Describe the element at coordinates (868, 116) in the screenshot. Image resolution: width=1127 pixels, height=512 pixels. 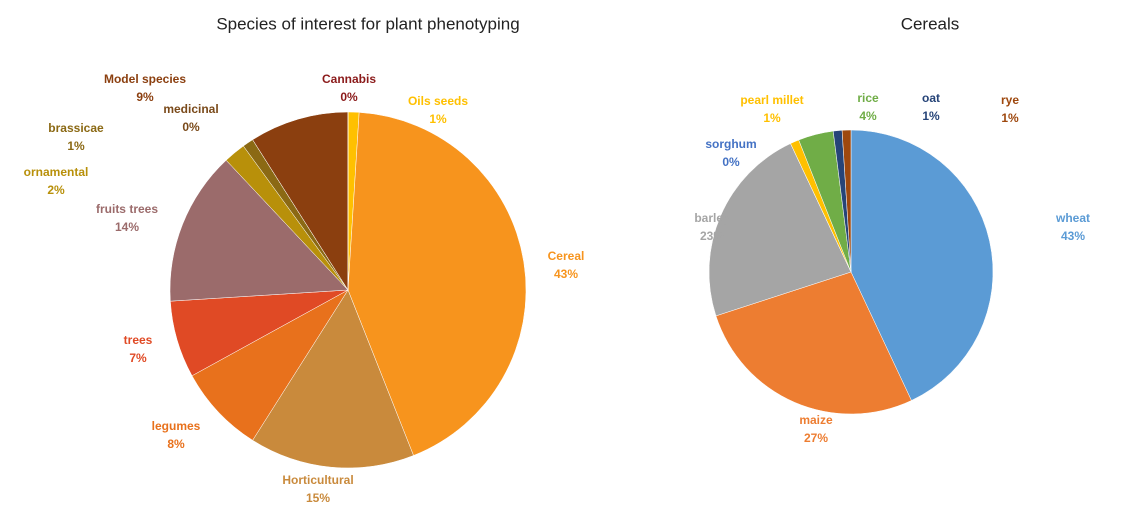
I see `slice-value: 4%` at that location.